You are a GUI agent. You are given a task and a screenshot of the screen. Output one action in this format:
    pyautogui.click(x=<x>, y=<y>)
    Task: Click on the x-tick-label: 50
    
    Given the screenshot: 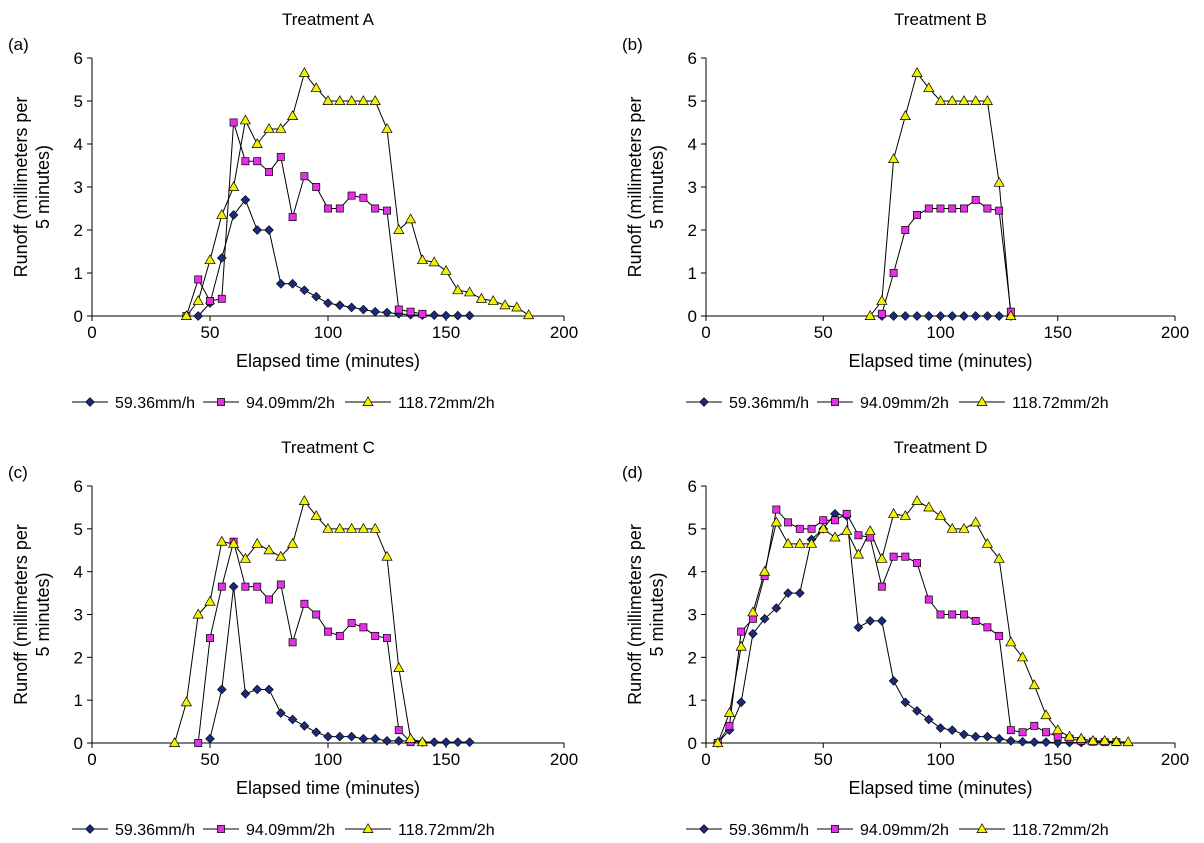 What is the action you would take?
    pyautogui.click(x=210, y=759)
    